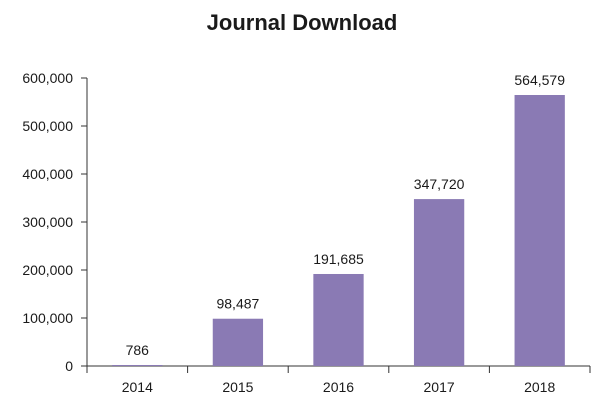 The height and width of the screenshot is (405, 598). Describe the element at coordinates (539, 387) in the screenshot. I see `x-tick-label-2018: 2018` at that location.